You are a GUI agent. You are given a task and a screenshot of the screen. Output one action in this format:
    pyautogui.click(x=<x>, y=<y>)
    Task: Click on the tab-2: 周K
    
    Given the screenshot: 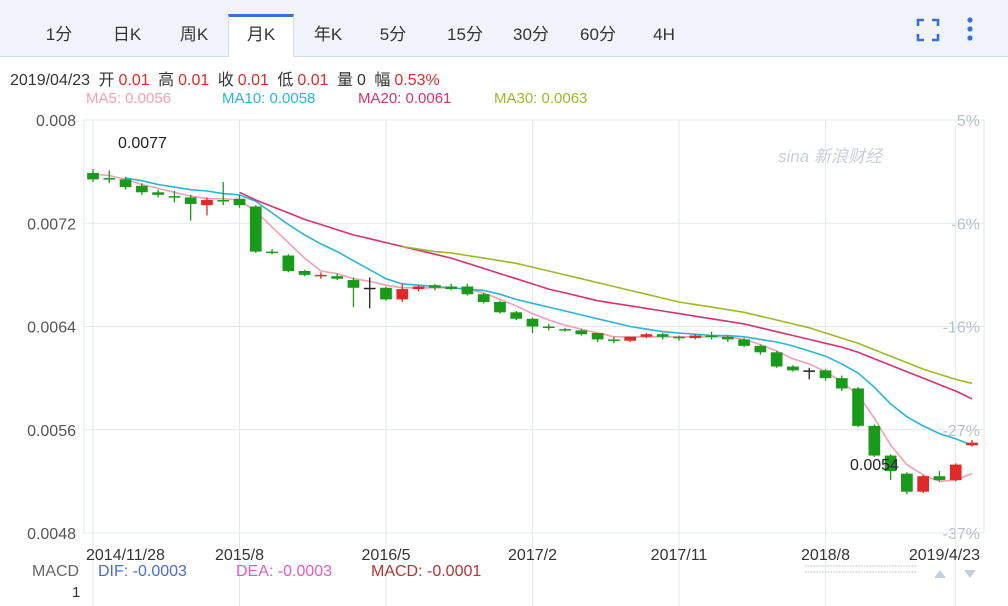 What is the action you would take?
    pyautogui.click(x=194, y=34)
    